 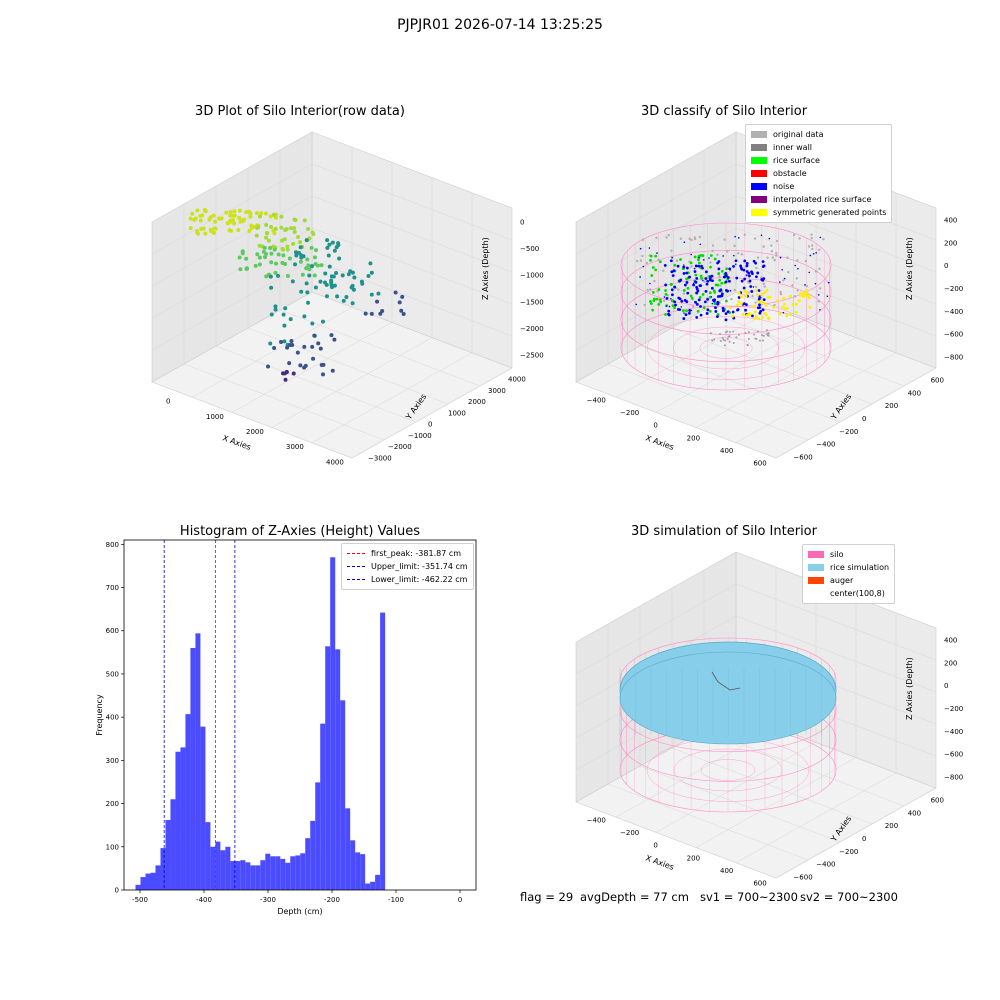 I want to click on histogram-ylabel: Frequency, so click(x=99, y=715).